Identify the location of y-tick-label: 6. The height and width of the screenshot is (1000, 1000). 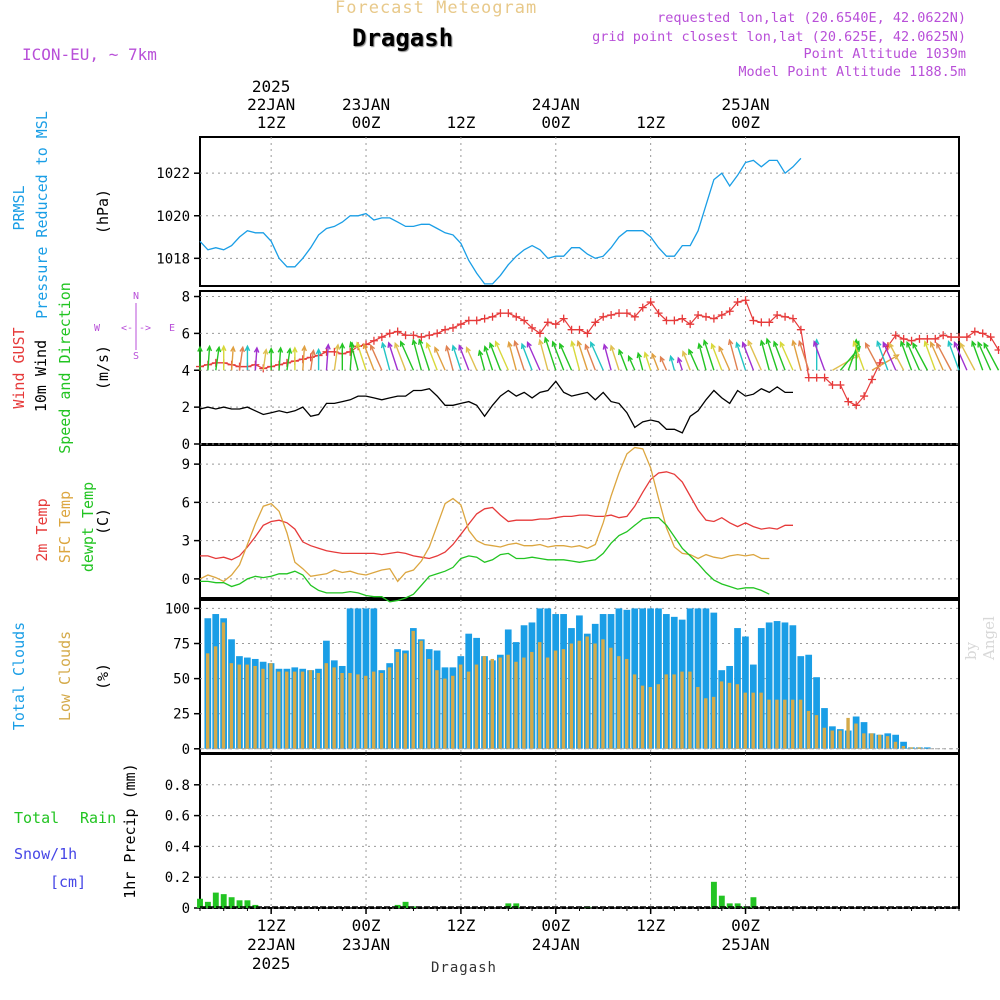
(186, 334).